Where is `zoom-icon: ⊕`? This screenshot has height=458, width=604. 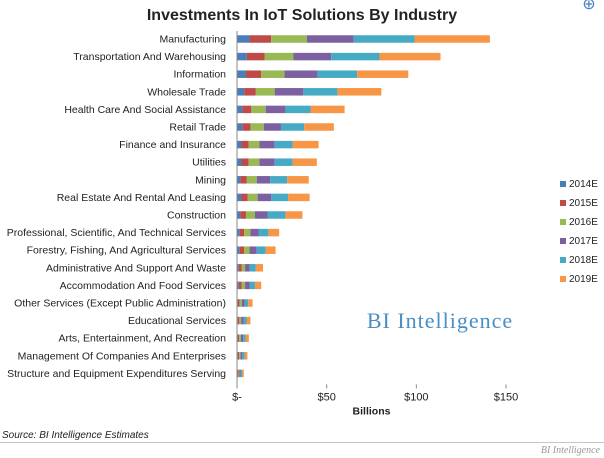 zoom-icon: ⊕ is located at coordinates (589, 6).